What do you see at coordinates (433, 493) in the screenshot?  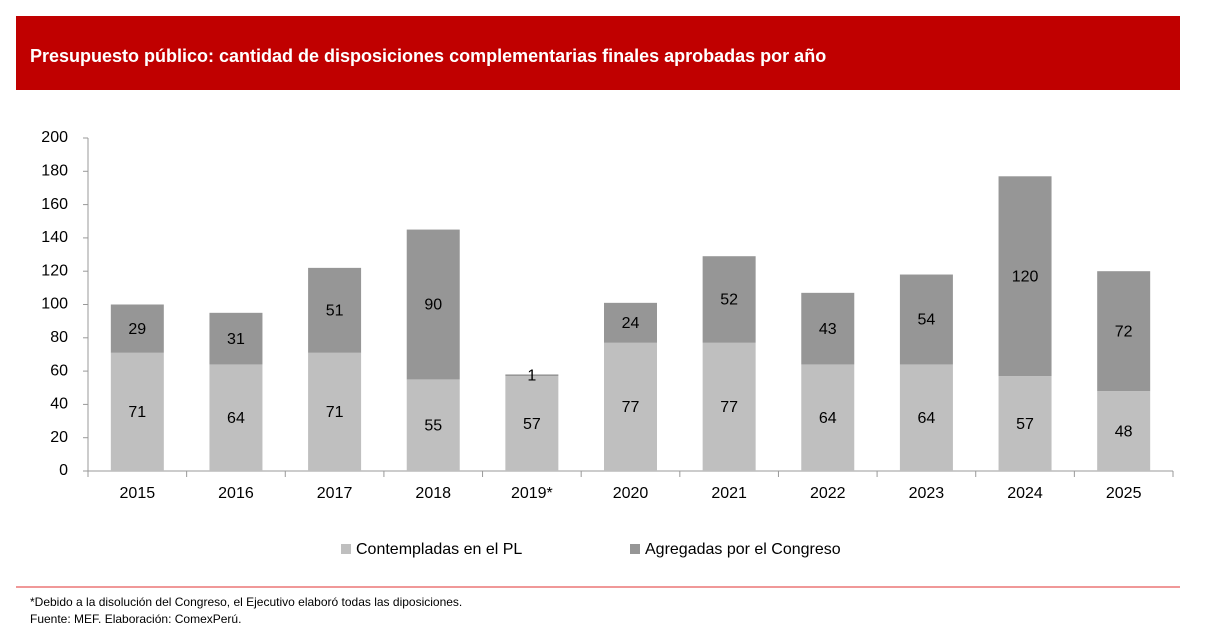 I see `x-tick-label: 2018` at bounding box center [433, 493].